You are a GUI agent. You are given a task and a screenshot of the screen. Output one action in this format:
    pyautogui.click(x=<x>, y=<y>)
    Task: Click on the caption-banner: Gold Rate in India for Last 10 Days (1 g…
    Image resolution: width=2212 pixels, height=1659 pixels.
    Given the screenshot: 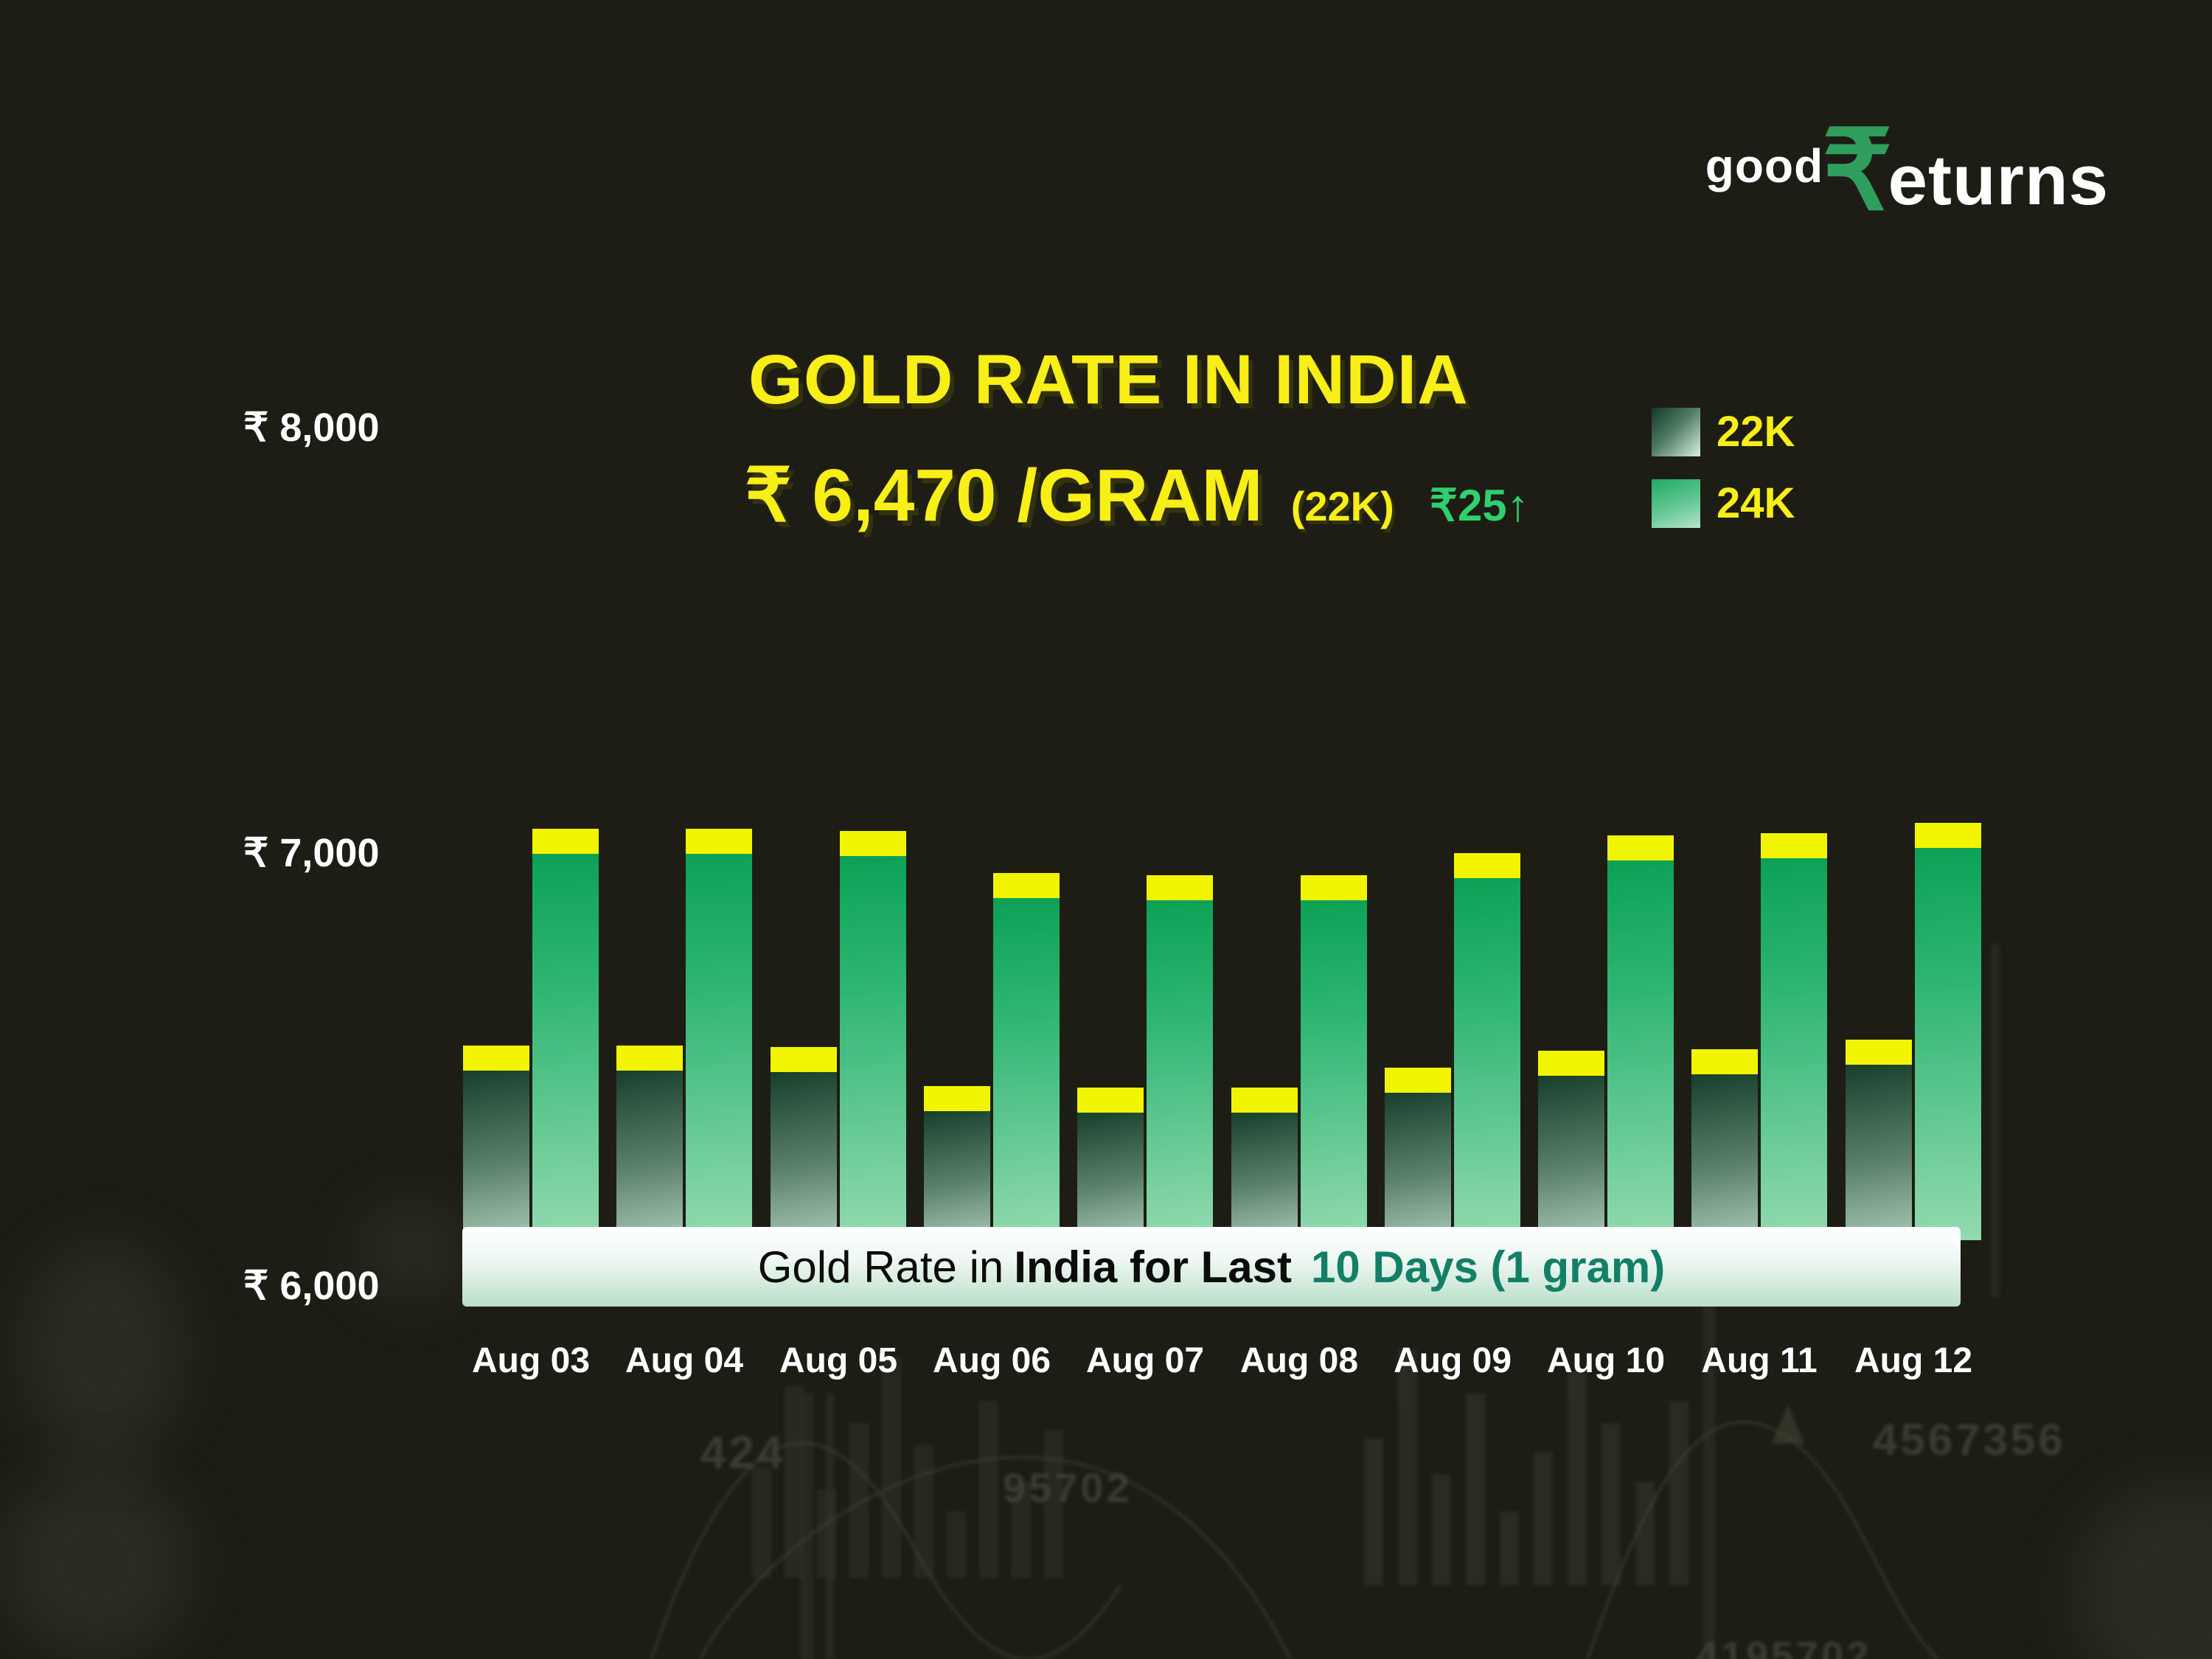 What is the action you would take?
    pyautogui.click(x=1211, y=1267)
    